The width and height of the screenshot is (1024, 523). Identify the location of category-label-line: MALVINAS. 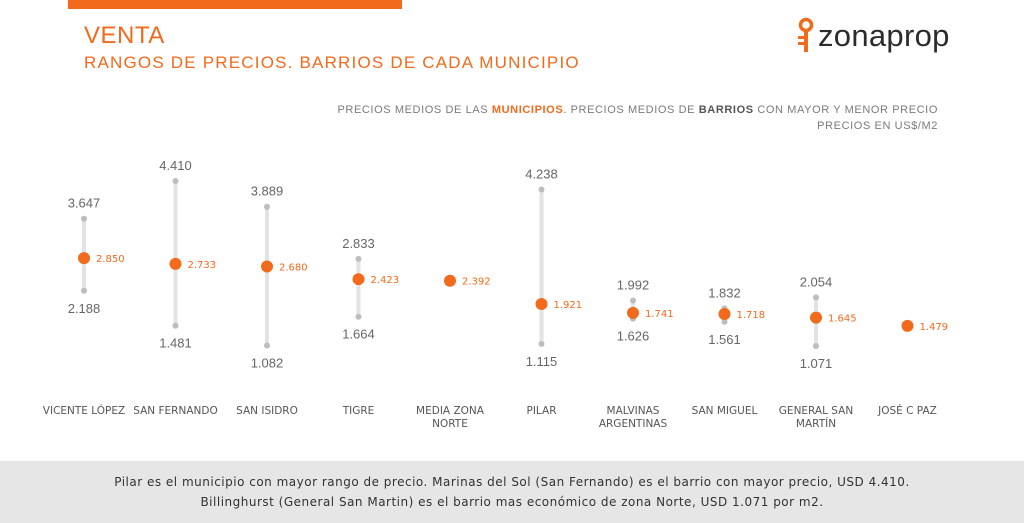
(633, 411).